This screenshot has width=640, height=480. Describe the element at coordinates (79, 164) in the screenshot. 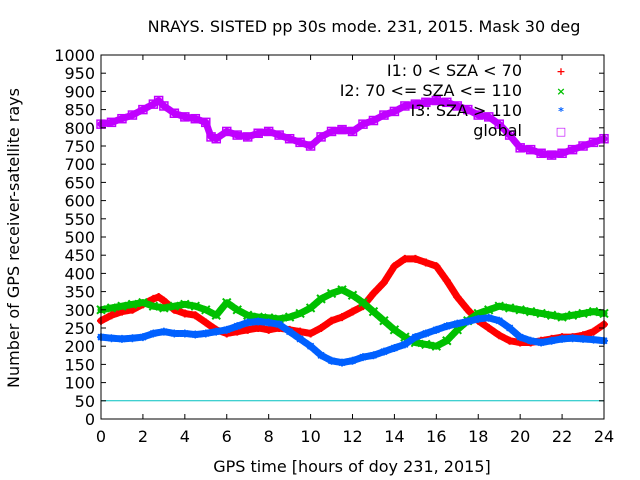

I see `y-tick-label: 700` at that location.